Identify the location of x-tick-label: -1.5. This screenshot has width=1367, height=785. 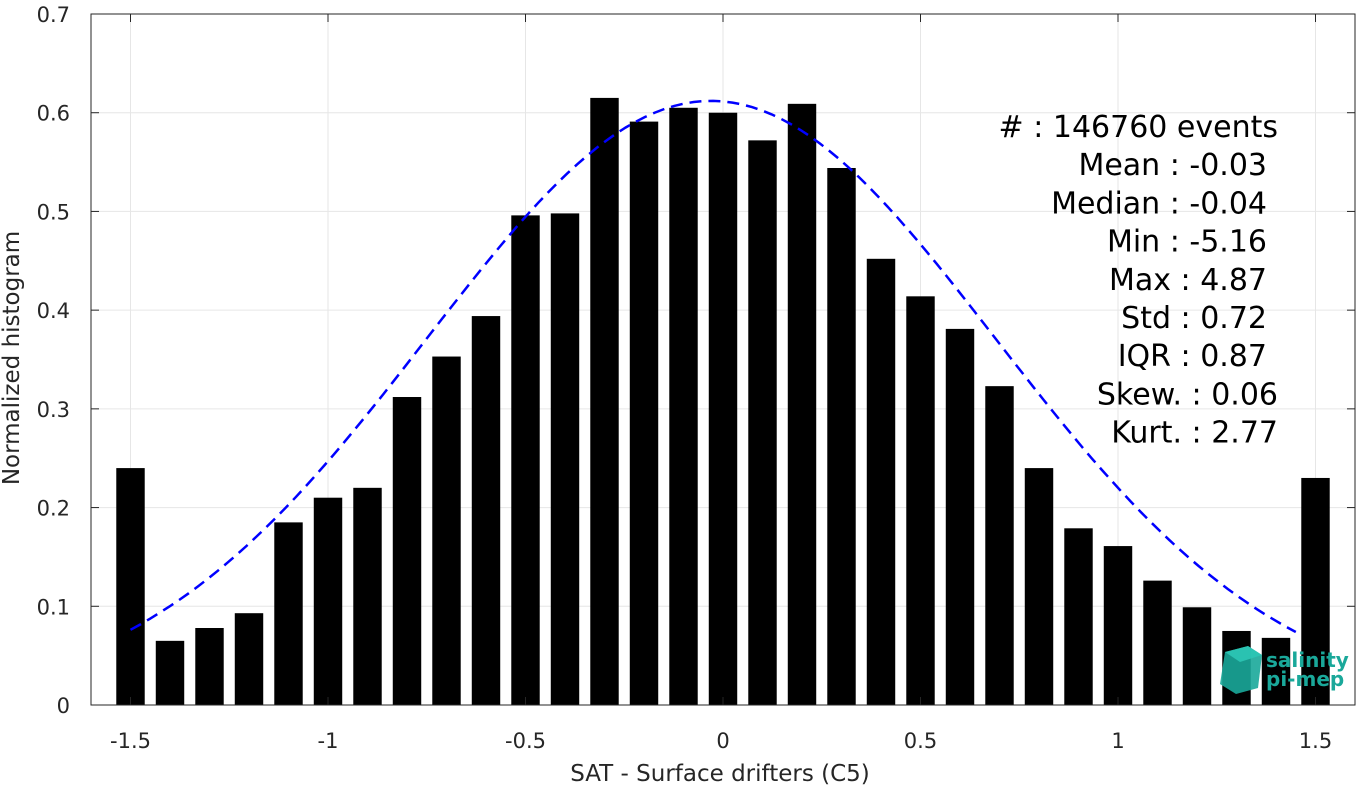
(130, 741).